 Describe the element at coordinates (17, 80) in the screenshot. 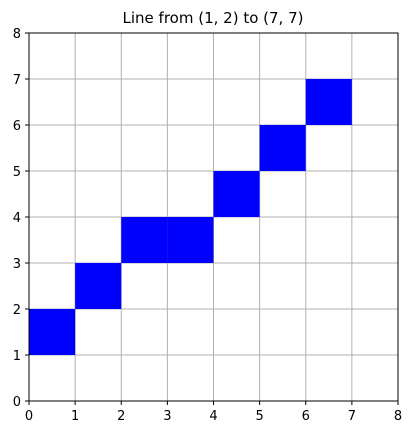

I see `y-tick-label: 7` at that location.